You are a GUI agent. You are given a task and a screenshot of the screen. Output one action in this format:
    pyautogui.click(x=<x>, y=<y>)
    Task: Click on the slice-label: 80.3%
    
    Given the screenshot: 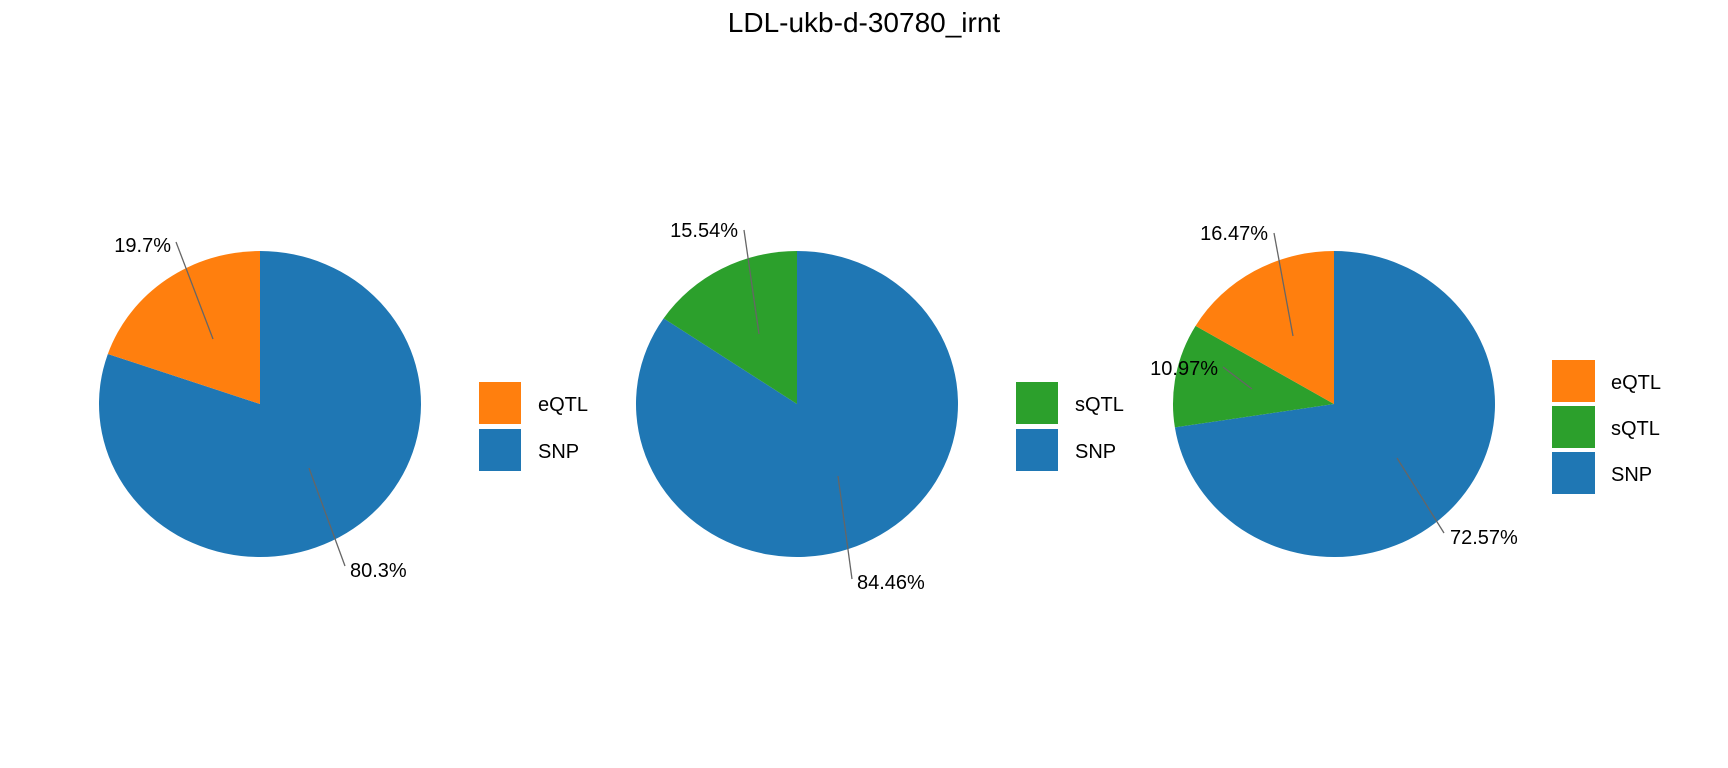 What is the action you would take?
    pyautogui.click(x=378, y=571)
    